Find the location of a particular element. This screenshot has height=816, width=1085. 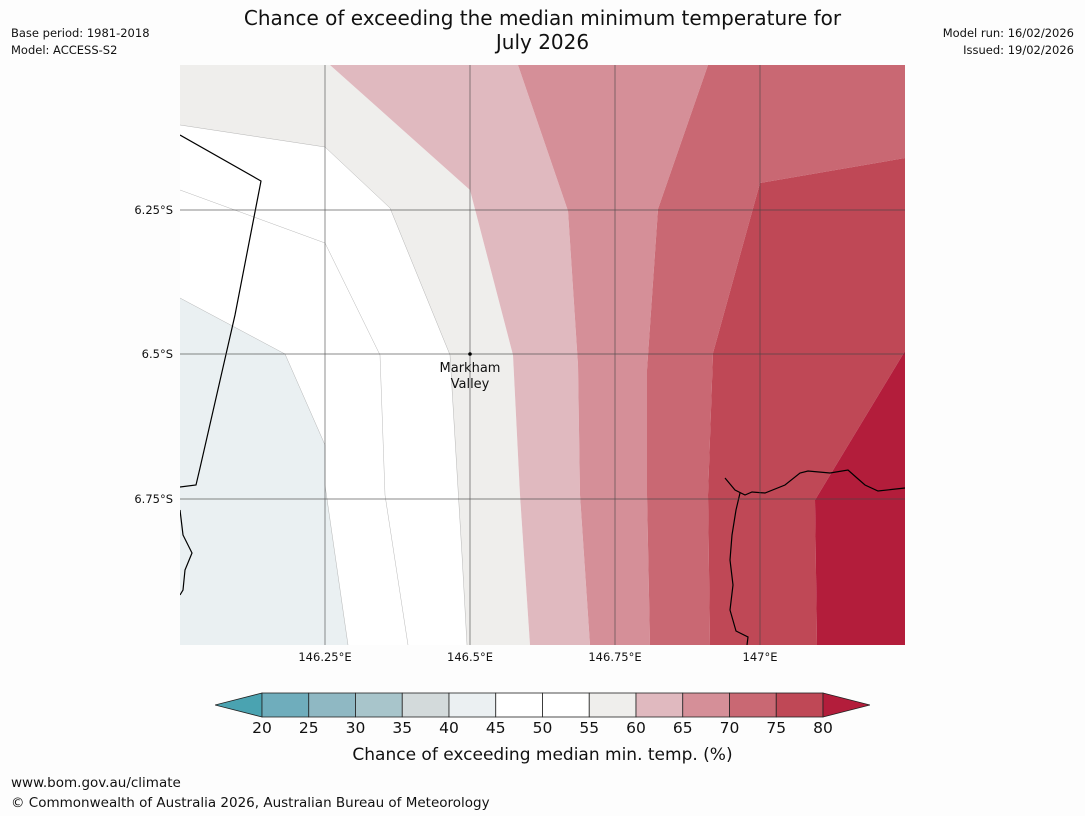

colorbar-below-min is located at coordinates (239, 705).